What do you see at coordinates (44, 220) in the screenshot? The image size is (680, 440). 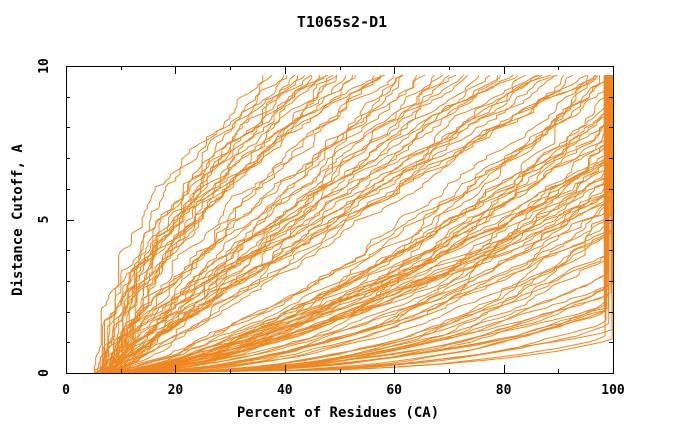 I see `y-tick-label: 5` at bounding box center [44, 220].